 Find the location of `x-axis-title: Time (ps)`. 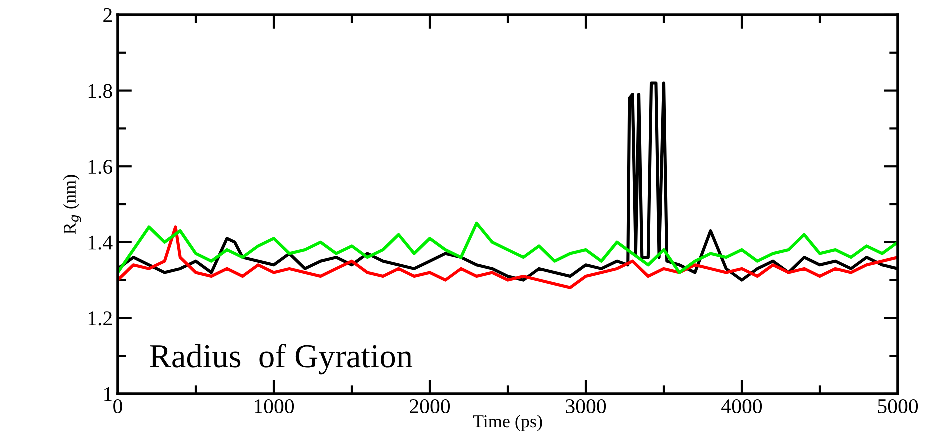

x-axis-title: Time (ps) is located at coordinates (507, 423).